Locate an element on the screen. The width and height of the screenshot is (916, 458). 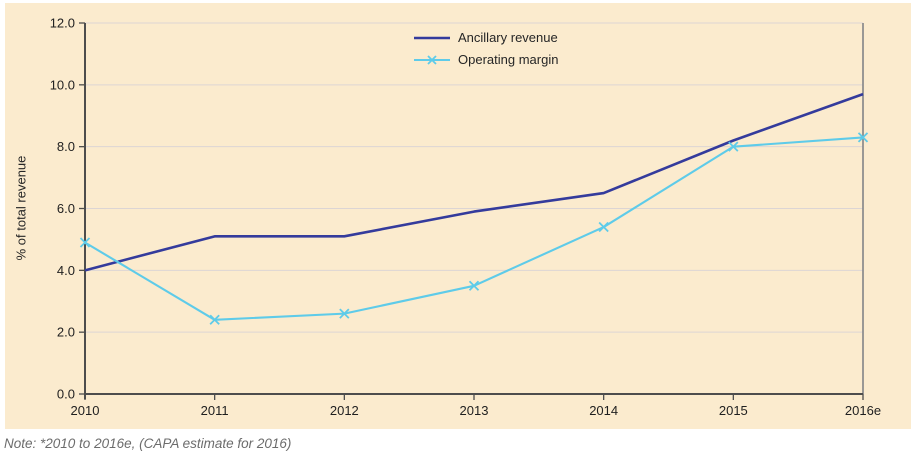
legend-label-operating-margin: Operating margin is located at coordinates (508, 59).